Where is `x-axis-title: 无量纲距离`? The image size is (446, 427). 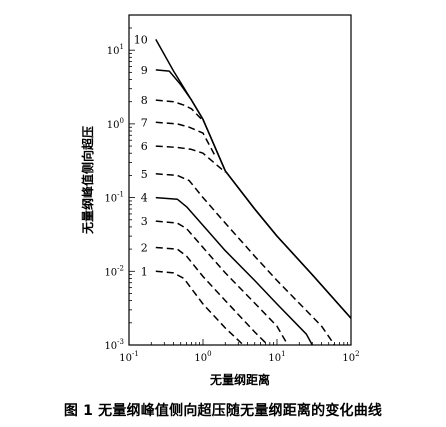 x-axis-title: 无量纲距离 is located at coordinates (239, 379).